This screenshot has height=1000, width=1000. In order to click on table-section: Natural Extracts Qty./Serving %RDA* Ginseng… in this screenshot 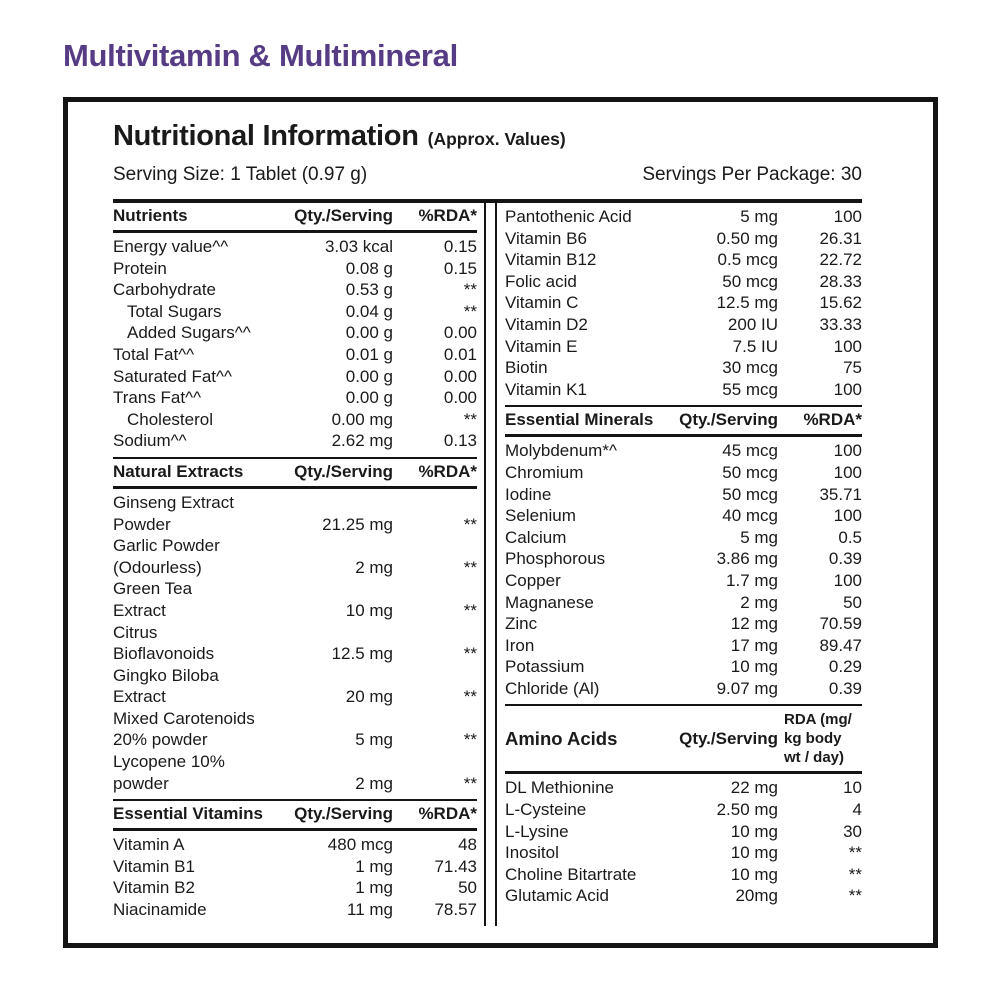, I will do `click(295, 627)`.